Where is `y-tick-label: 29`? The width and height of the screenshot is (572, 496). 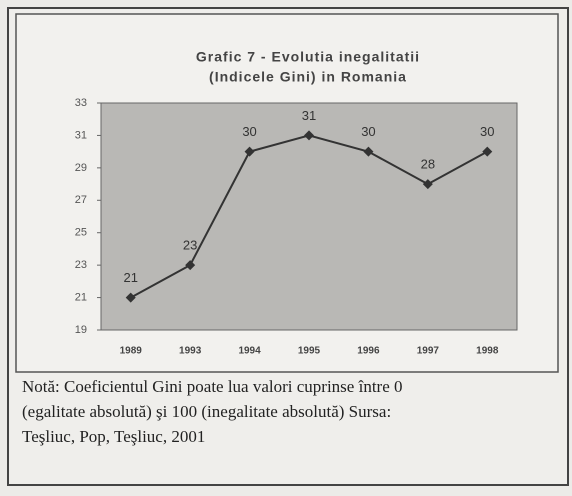
y-tick-label: 29 is located at coordinates (81, 168).